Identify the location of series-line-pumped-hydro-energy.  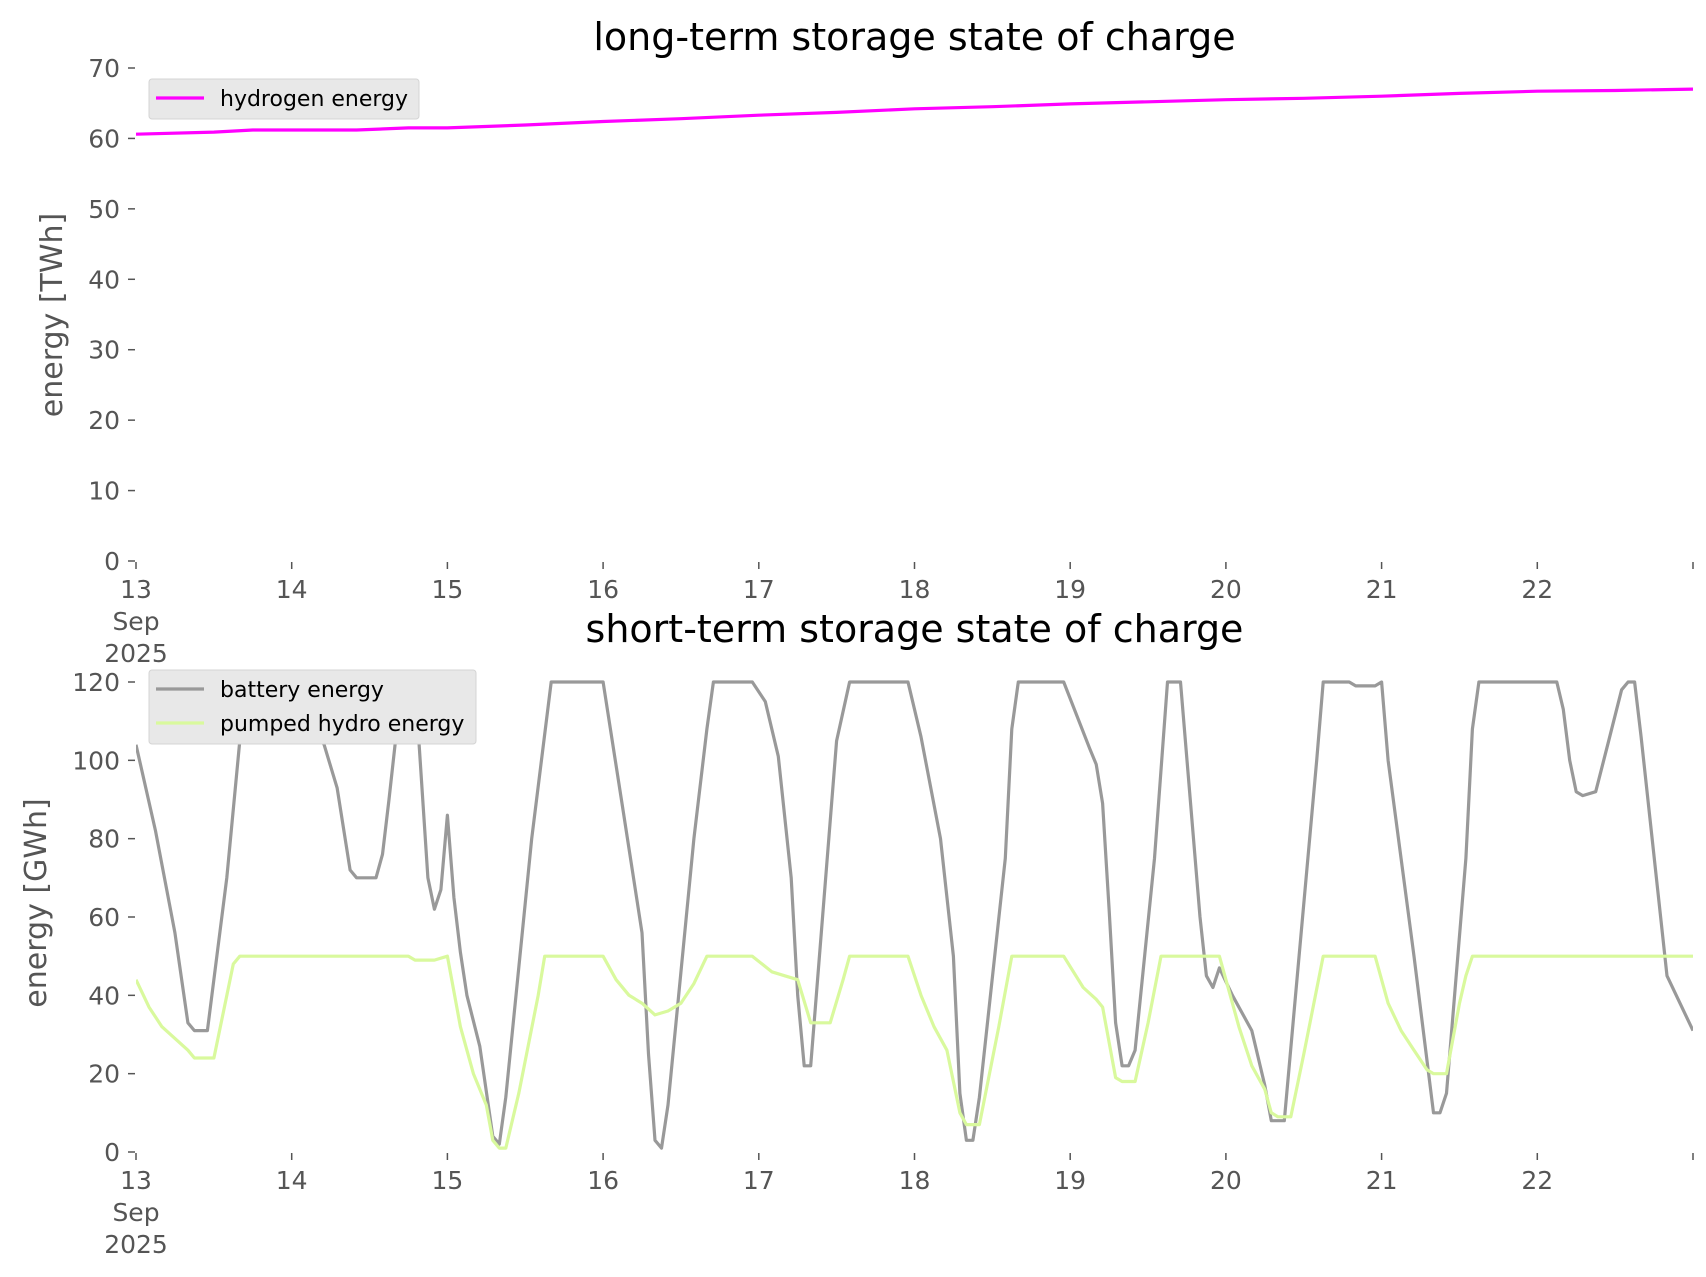
(914, 1052).